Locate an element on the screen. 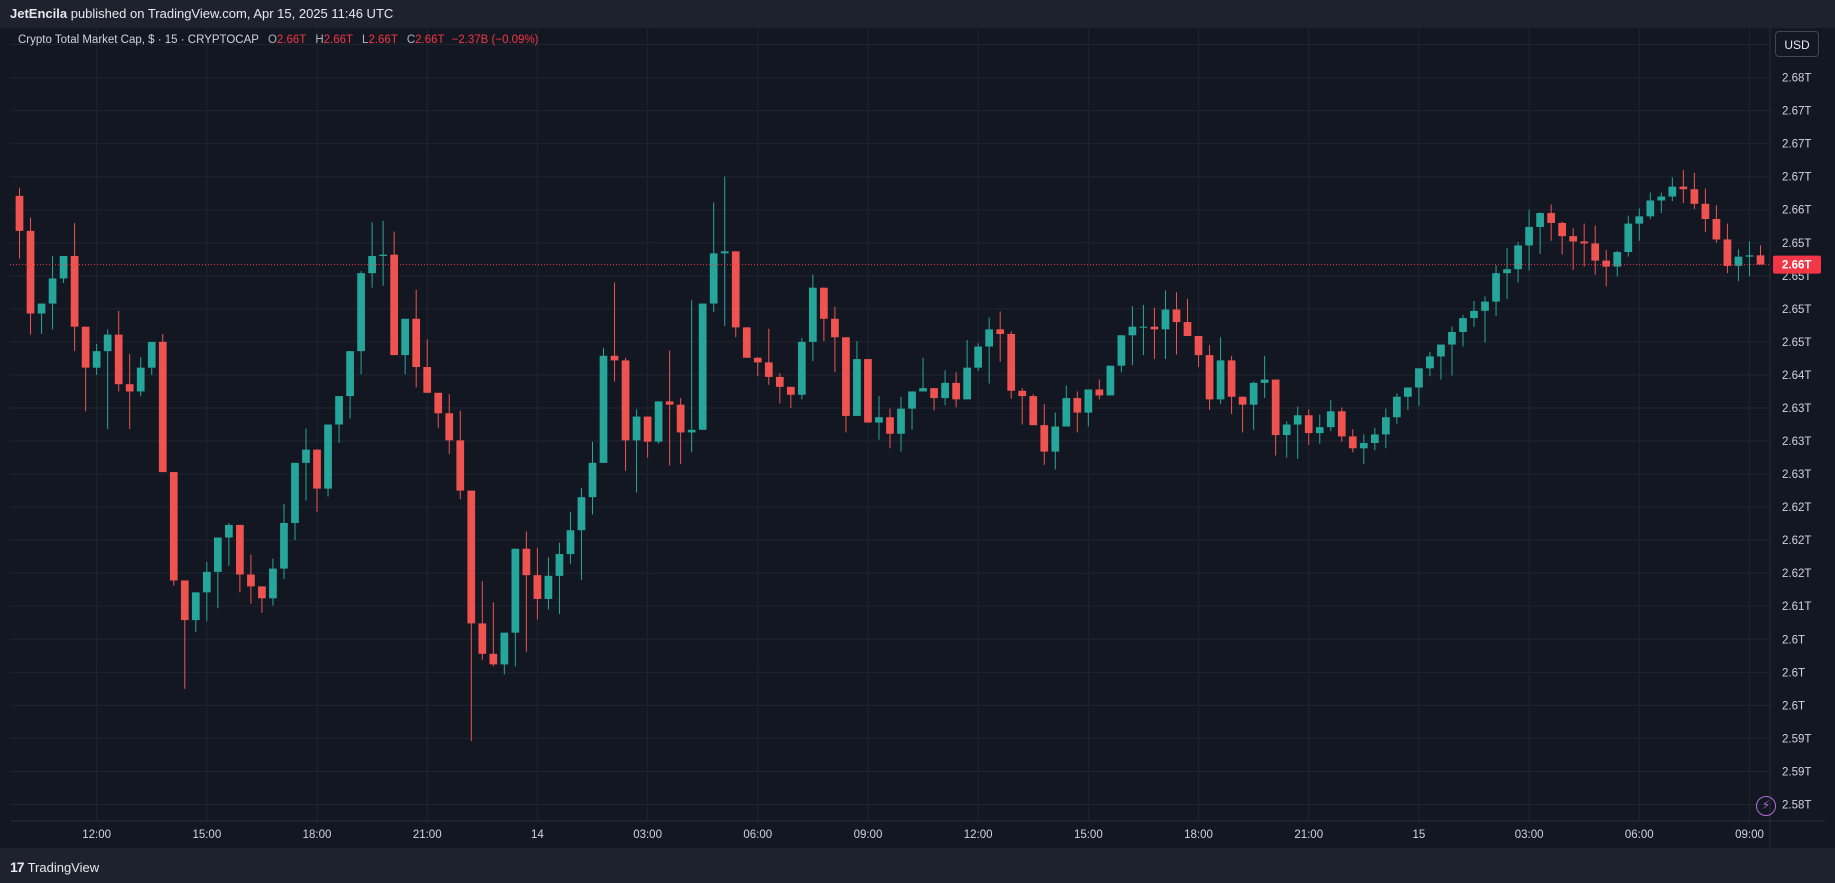 The image size is (1835, 883). x-tick-label: 21:00 is located at coordinates (1308, 835).